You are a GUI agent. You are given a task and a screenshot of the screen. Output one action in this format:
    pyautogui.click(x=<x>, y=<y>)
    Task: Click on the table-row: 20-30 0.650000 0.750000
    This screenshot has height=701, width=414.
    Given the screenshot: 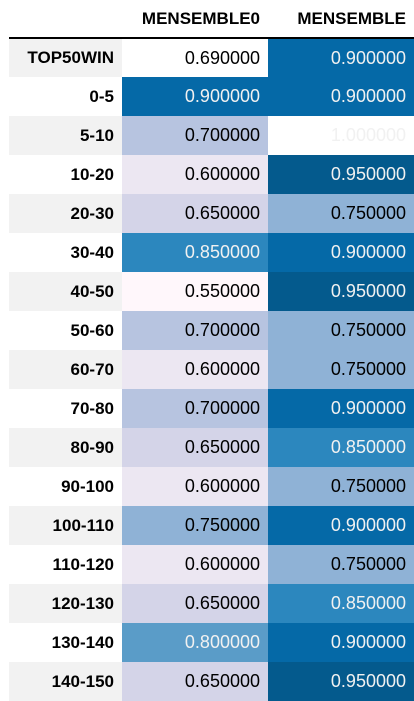 What is the action you would take?
    pyautogui.click(x=211, y=213)
    